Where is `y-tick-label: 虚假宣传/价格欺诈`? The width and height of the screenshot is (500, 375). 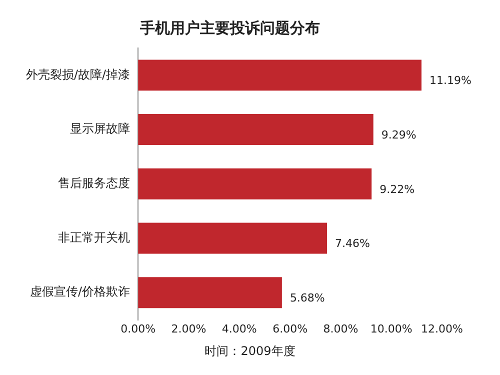
y-tick-label: 虚假宣传/价格欺诈 is located at coordinates (80, 291).